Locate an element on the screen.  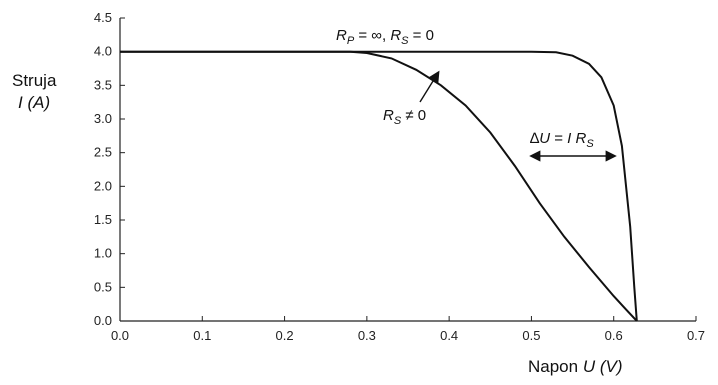
x-ticks: 0.0 0.1 0.2 0.3 0.4 0.5 0.6 0.7 is located at coordinates (408, 329).